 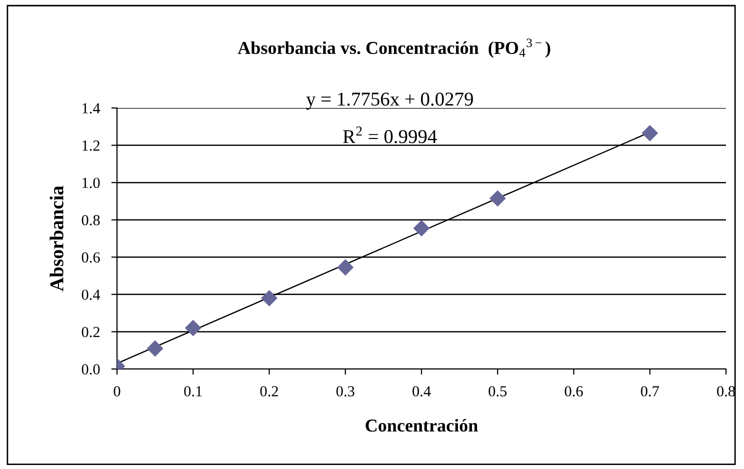 I want to click on annotation: R$^{2}$ = 0.9994, so click(x=390, y=135).